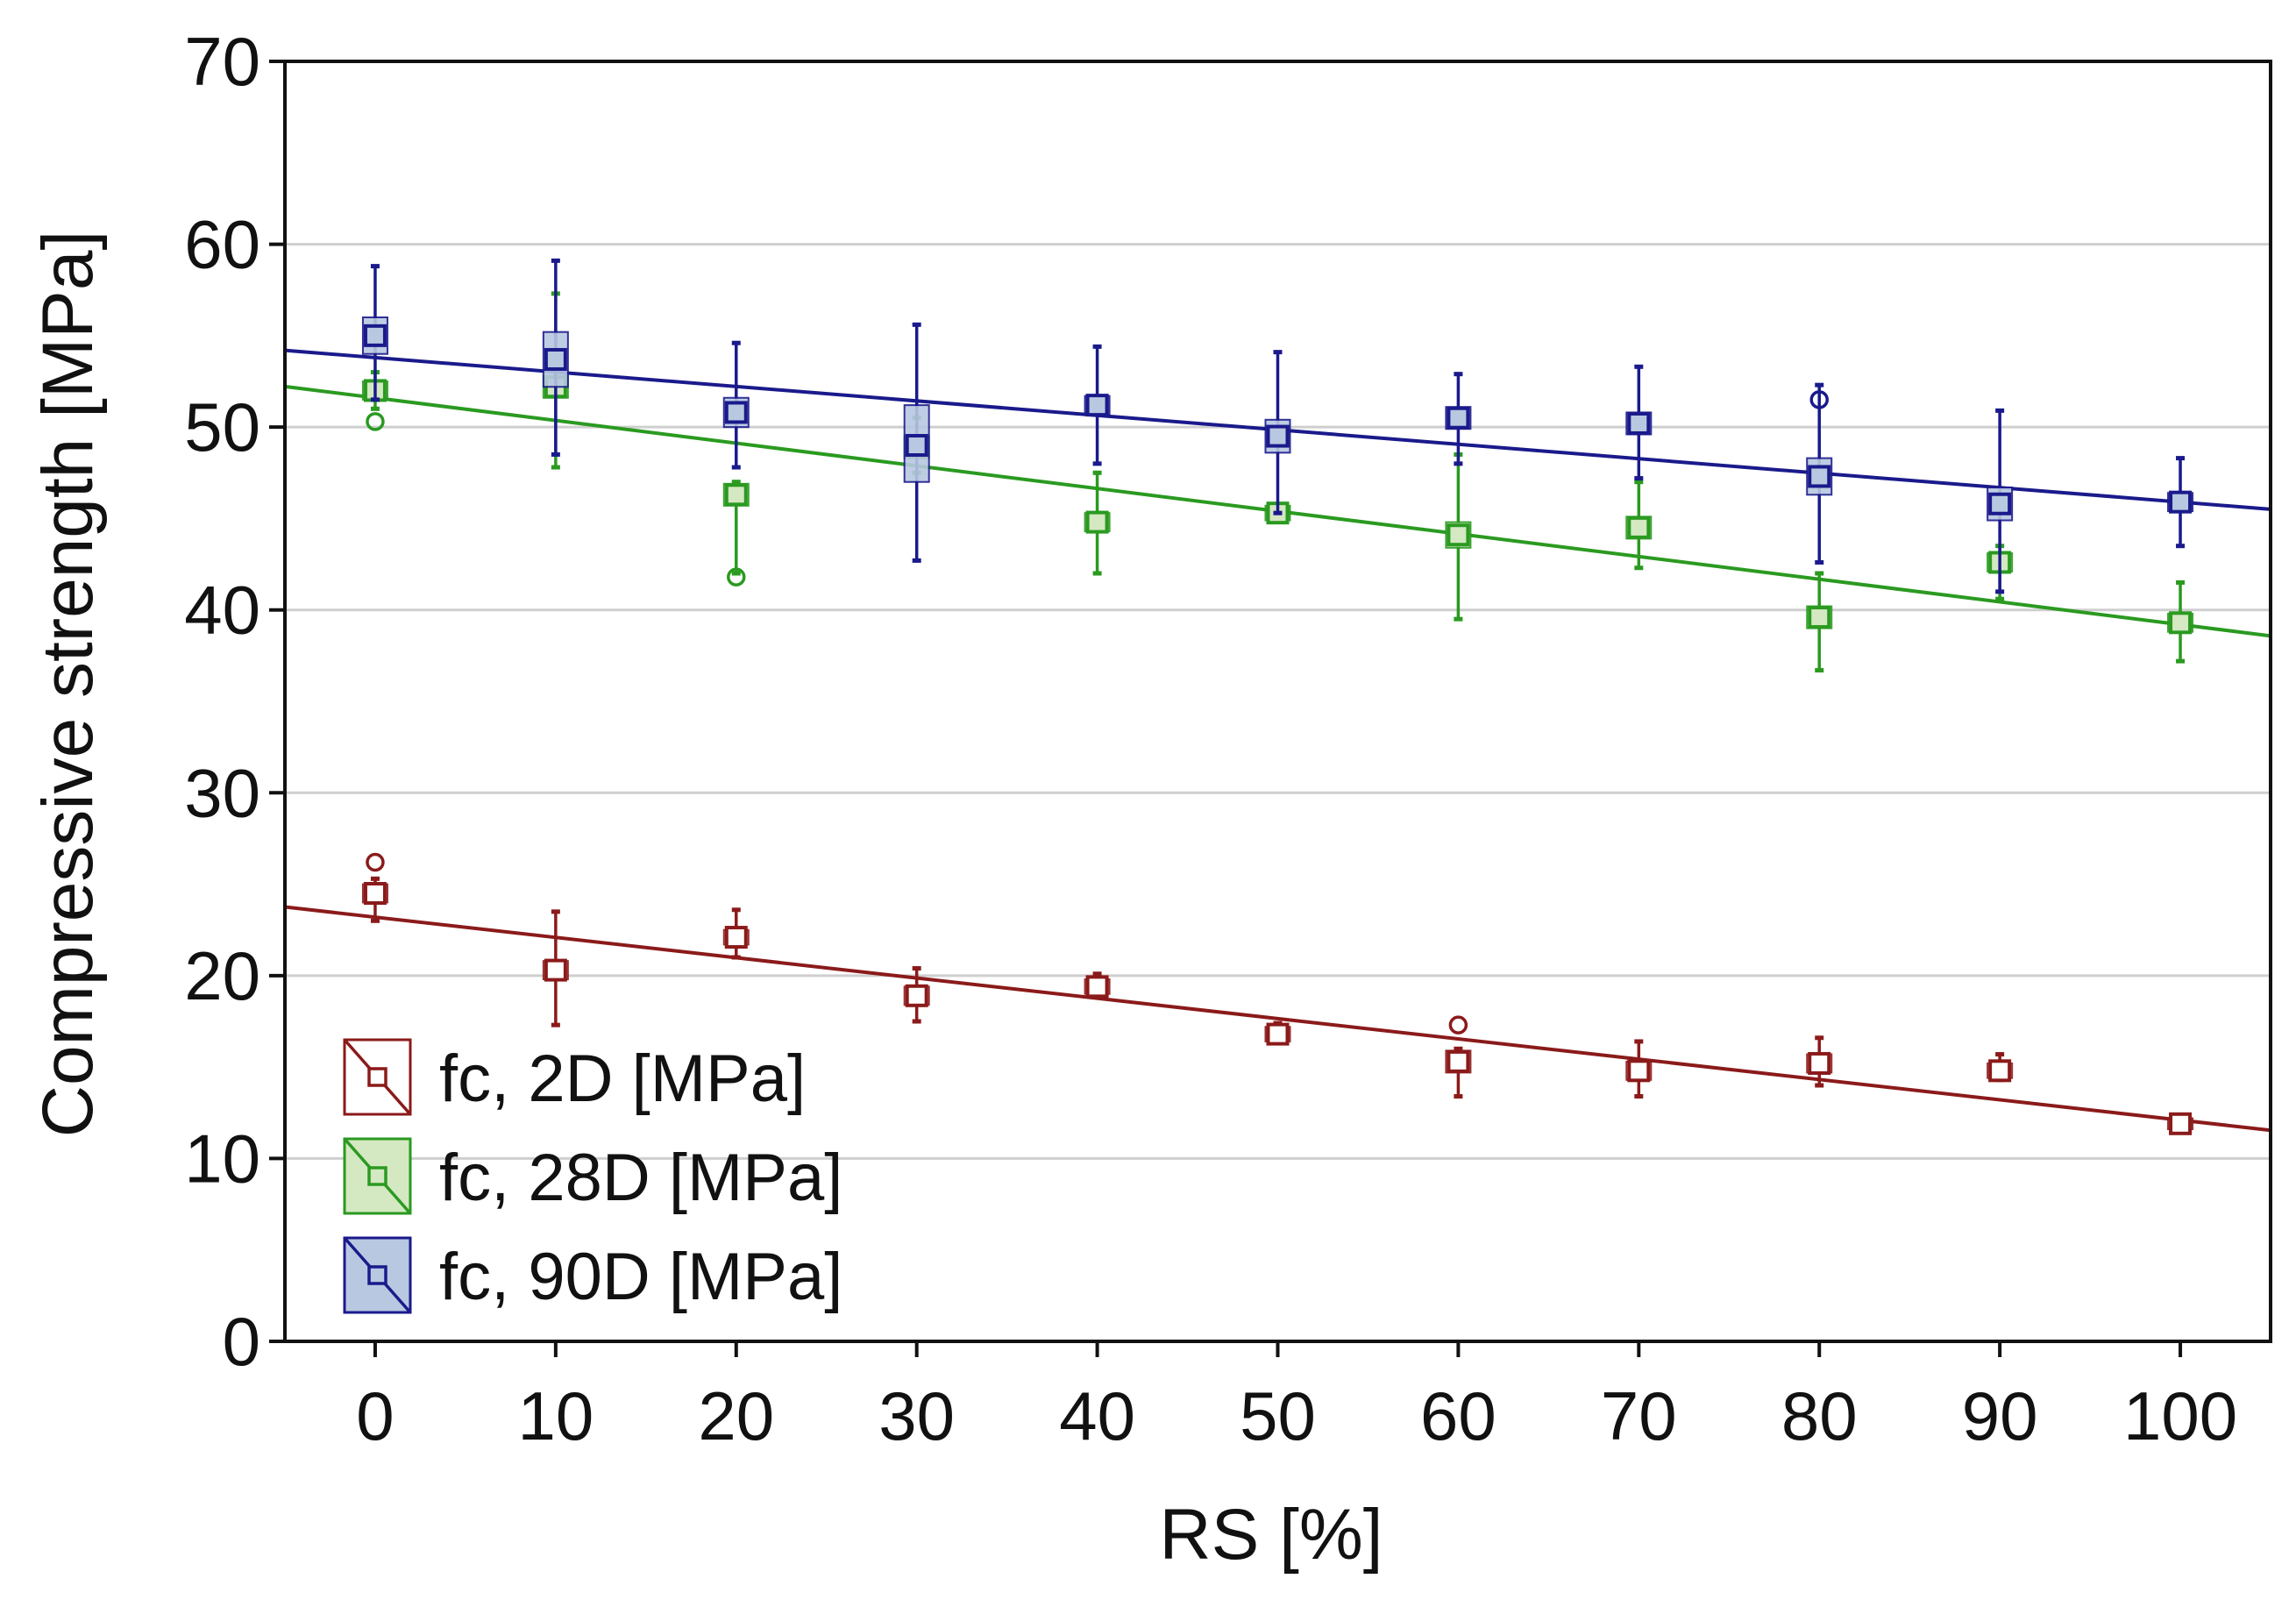 The image size is (2296, 1607). What do you see at coordinates (2000, 1415) in the screenshot?
I see `x-tick-label: 90` at bounding box center [2000, 1415].